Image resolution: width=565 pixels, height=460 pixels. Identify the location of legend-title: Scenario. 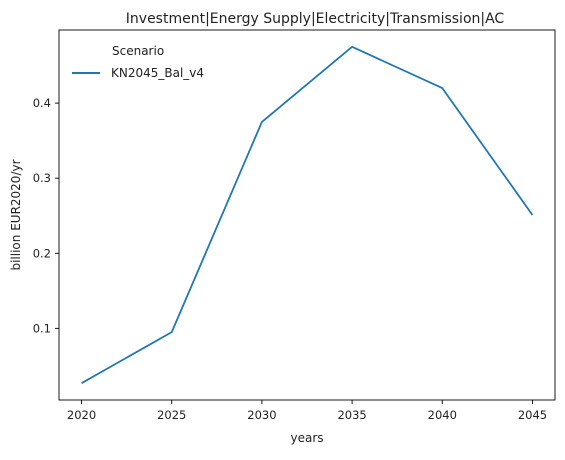
(138, 51).